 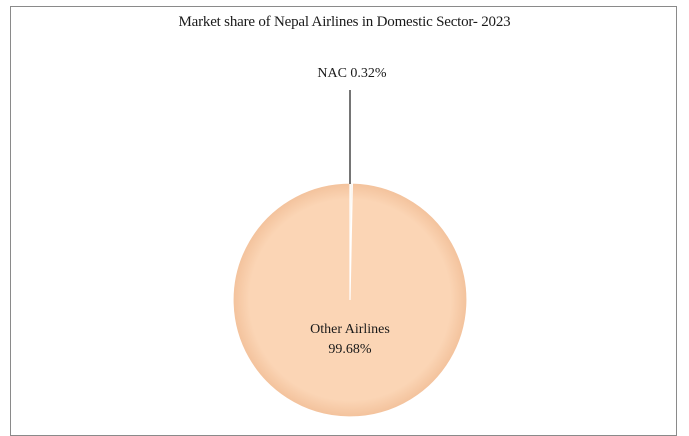 I want to click on other-airlines-slice-value: 99.68%, so click(x=350, y=349).